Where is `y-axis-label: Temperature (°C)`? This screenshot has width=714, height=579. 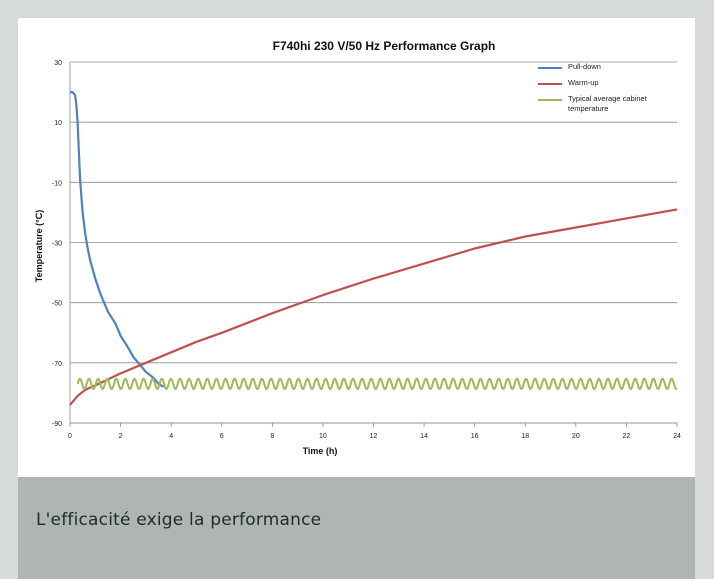
y-axis-label: Temperature (°C) is located at coordinates (39, 246).